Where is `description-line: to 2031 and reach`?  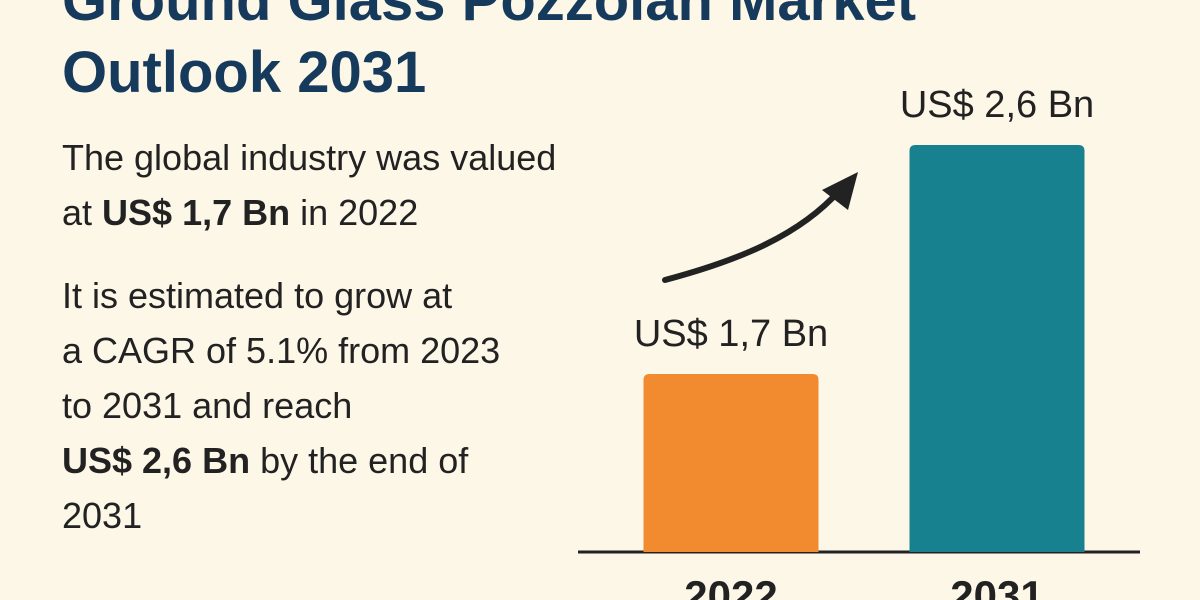 description-line: to 2031 and reach is located at coordinates (207, 405).